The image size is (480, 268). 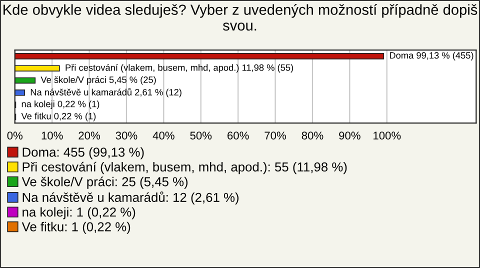 I want to click on data-label: na koleji 0,22 % (1), so click(x=61, y=105).